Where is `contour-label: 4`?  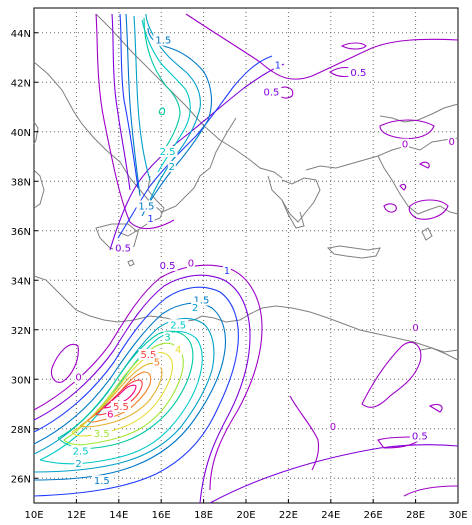 contour-label: 4 is located at coordinates (178, 350).